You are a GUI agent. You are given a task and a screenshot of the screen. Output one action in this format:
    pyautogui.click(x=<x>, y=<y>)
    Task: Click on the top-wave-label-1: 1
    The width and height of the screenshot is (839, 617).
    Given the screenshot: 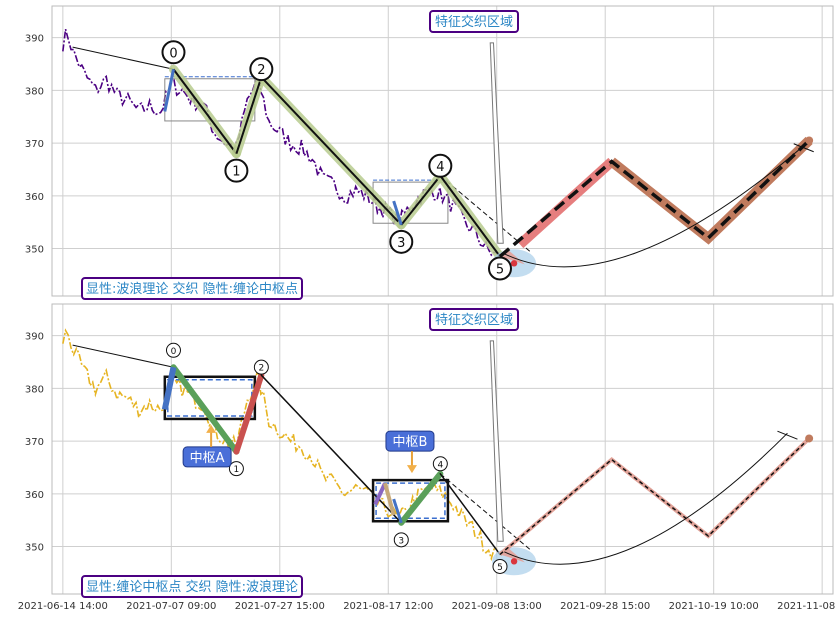 What is the action you would take?
    pyautogui.click(x=236, y=172)
    